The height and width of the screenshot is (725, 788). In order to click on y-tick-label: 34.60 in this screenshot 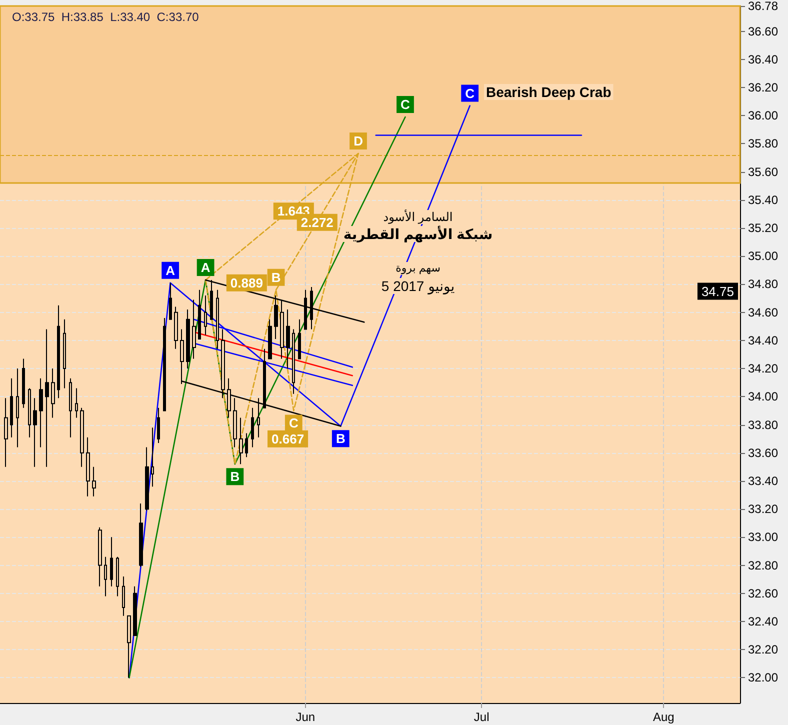, I will do `click(763, 312)`.